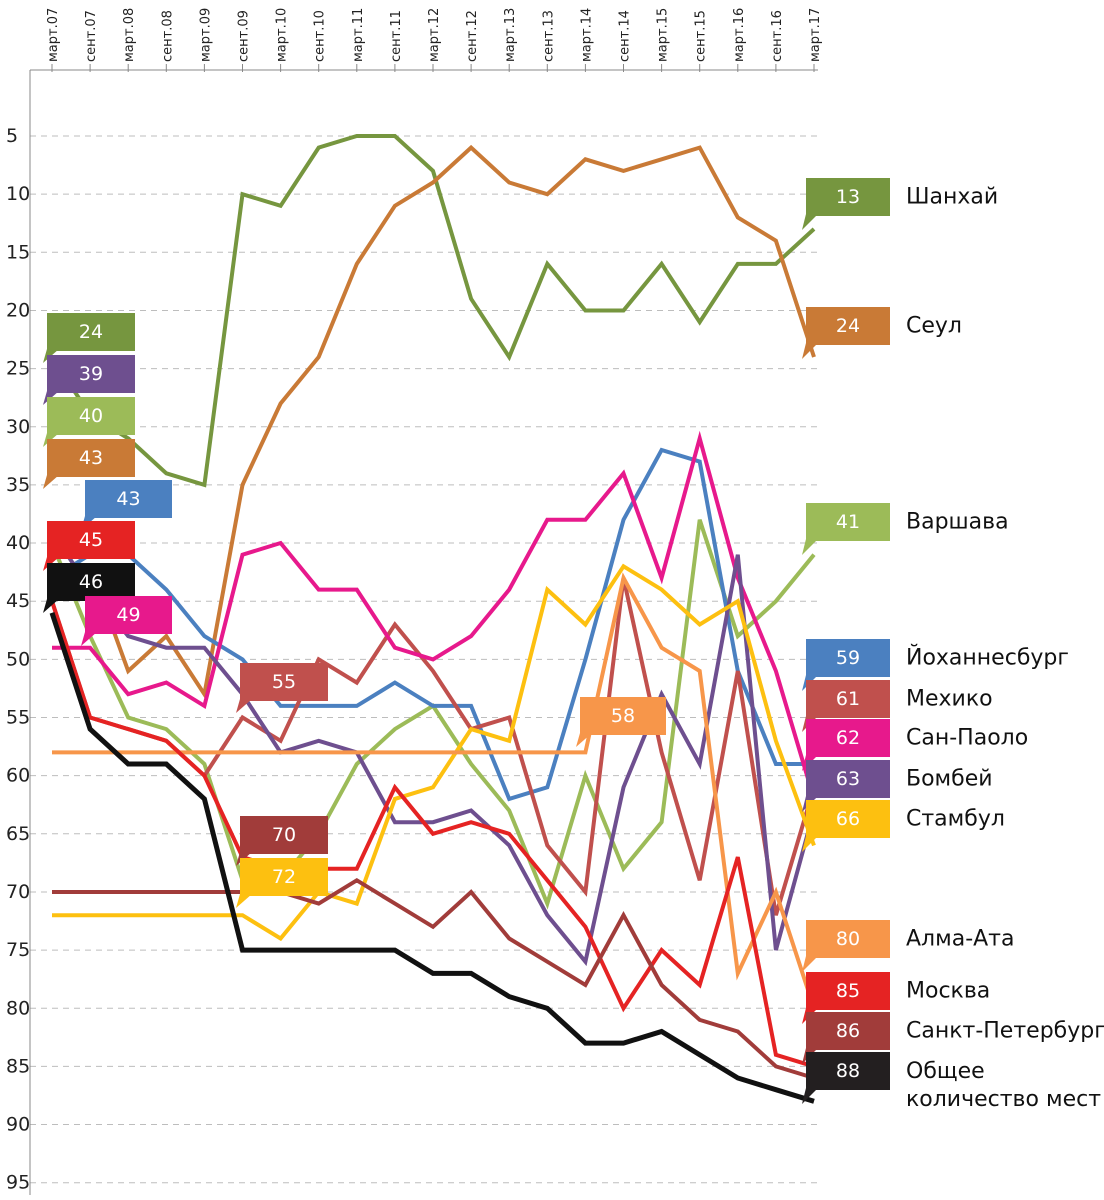  I want to click on end-value: 61, so click(848, 699).